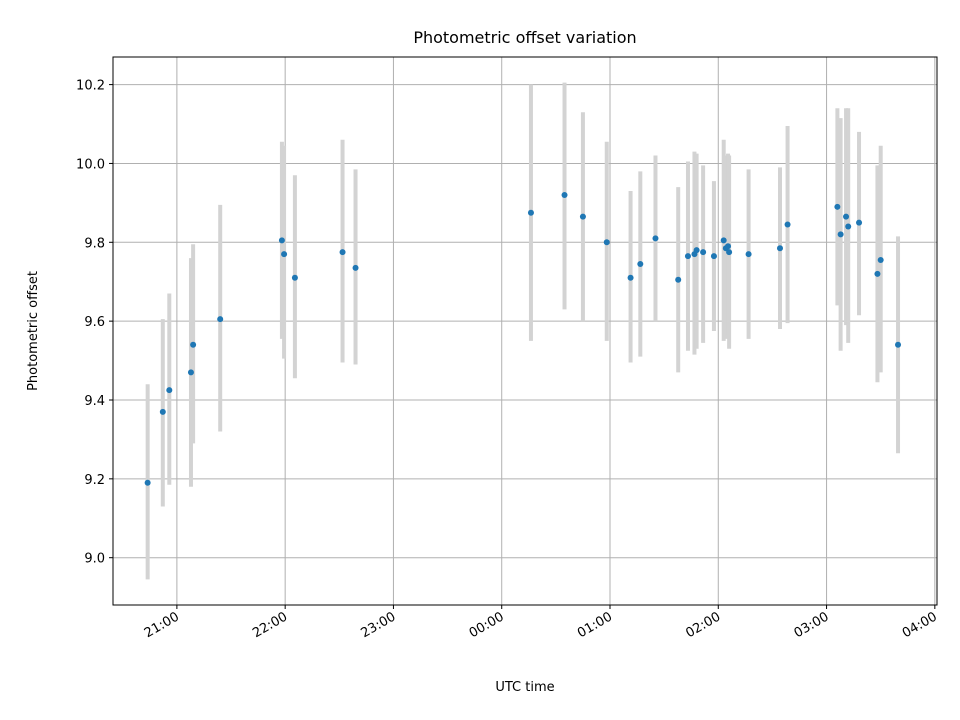 The image size is (960, 720). I want to click on y-tick-label: 9.2, so click(94, 480).